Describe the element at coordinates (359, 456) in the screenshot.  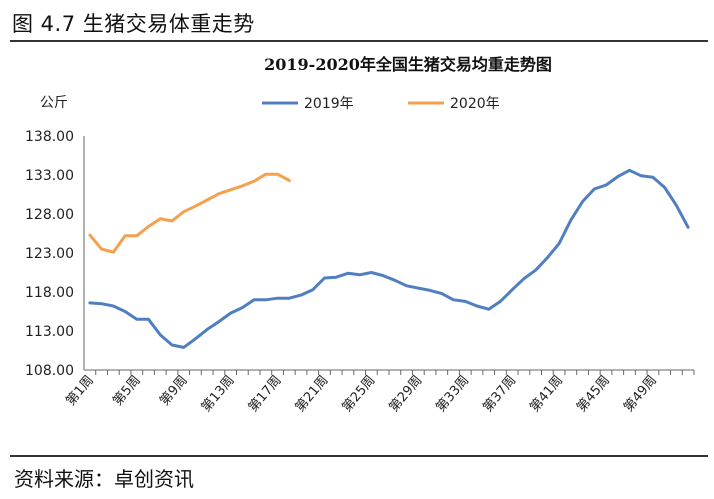
I see `bottom-rule` at that location.